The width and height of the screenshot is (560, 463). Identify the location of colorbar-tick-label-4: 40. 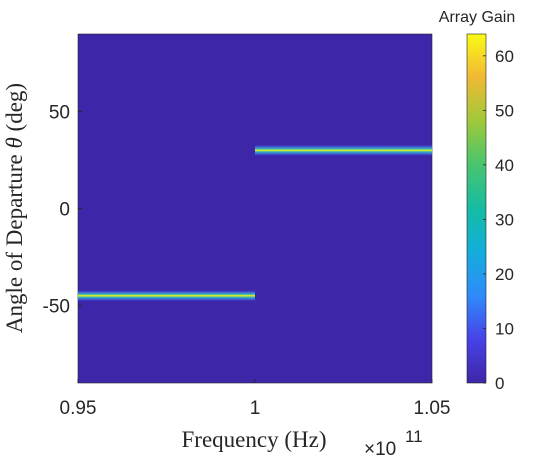
(504, 165).